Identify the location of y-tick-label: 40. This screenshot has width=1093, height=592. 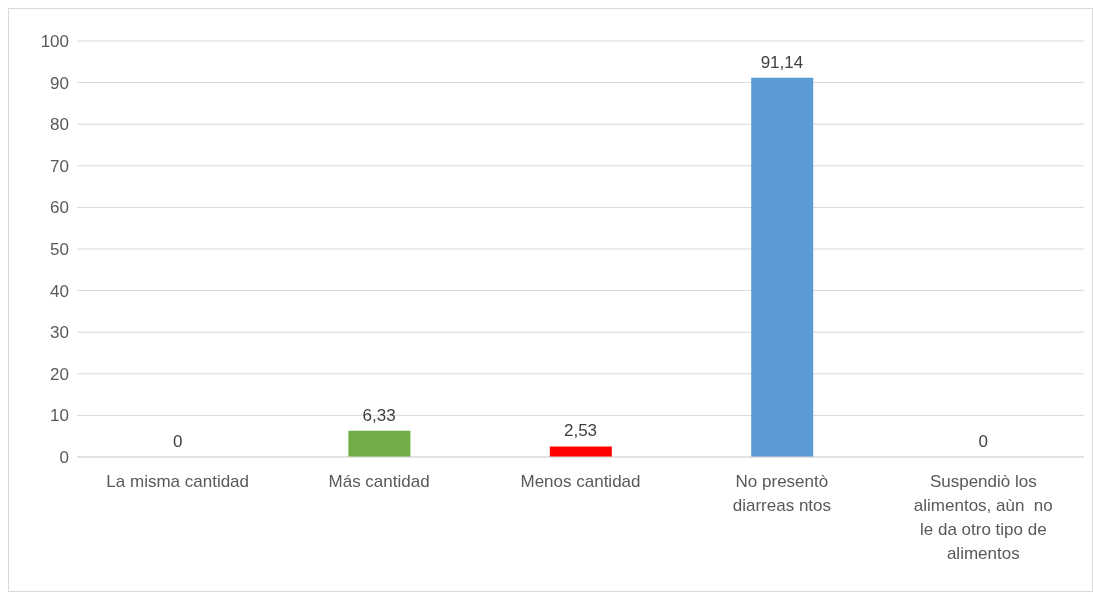
(59, 291).